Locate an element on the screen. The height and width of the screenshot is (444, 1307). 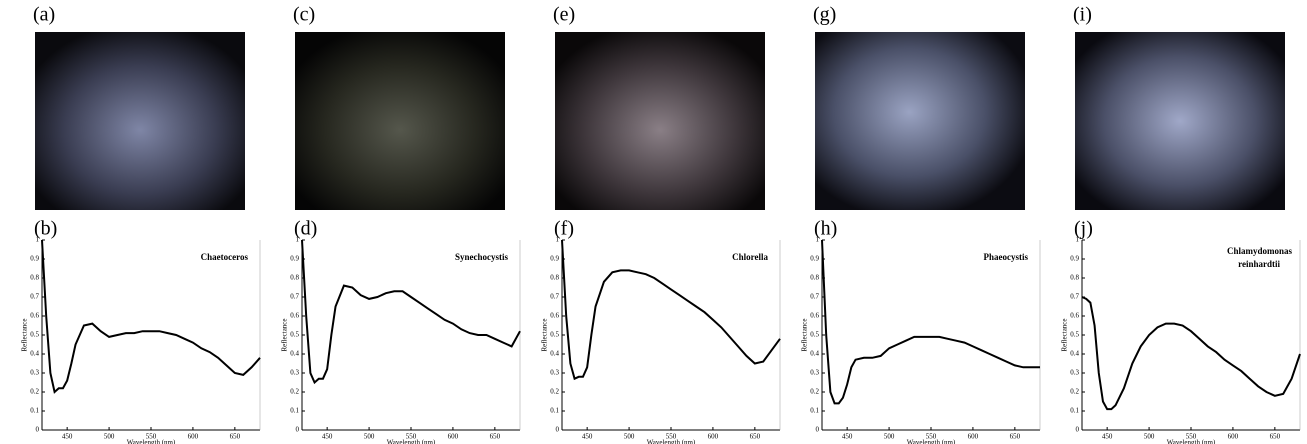
chart-title: Synechocystis is located at coordinates (482, 257).